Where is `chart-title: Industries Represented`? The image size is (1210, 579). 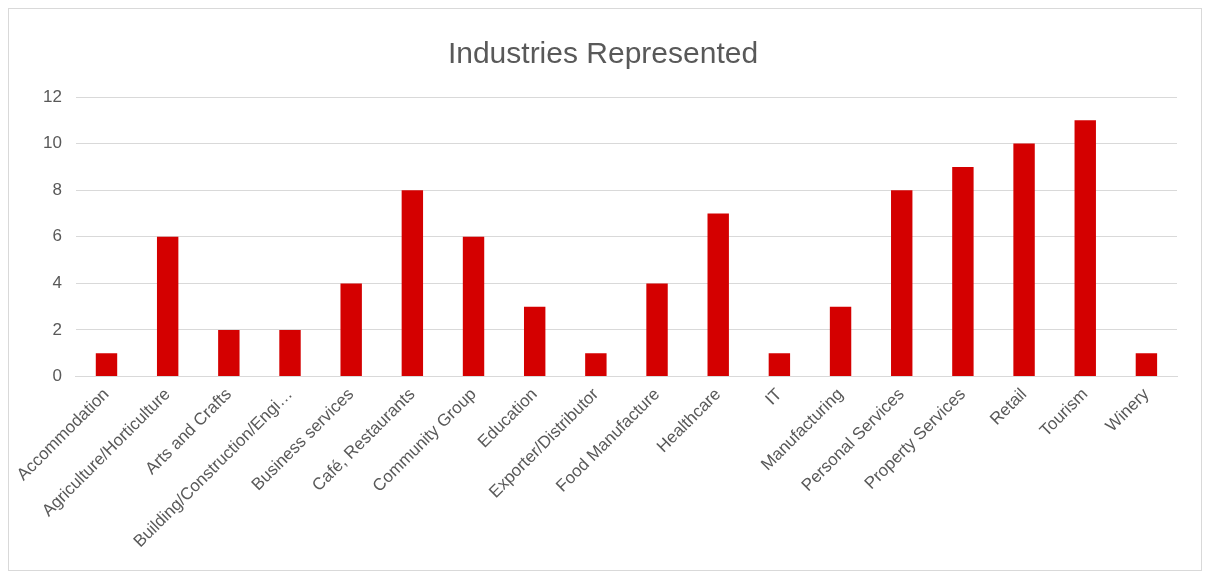
chart-title: Industries Represented is located at coordinates (603, 53).